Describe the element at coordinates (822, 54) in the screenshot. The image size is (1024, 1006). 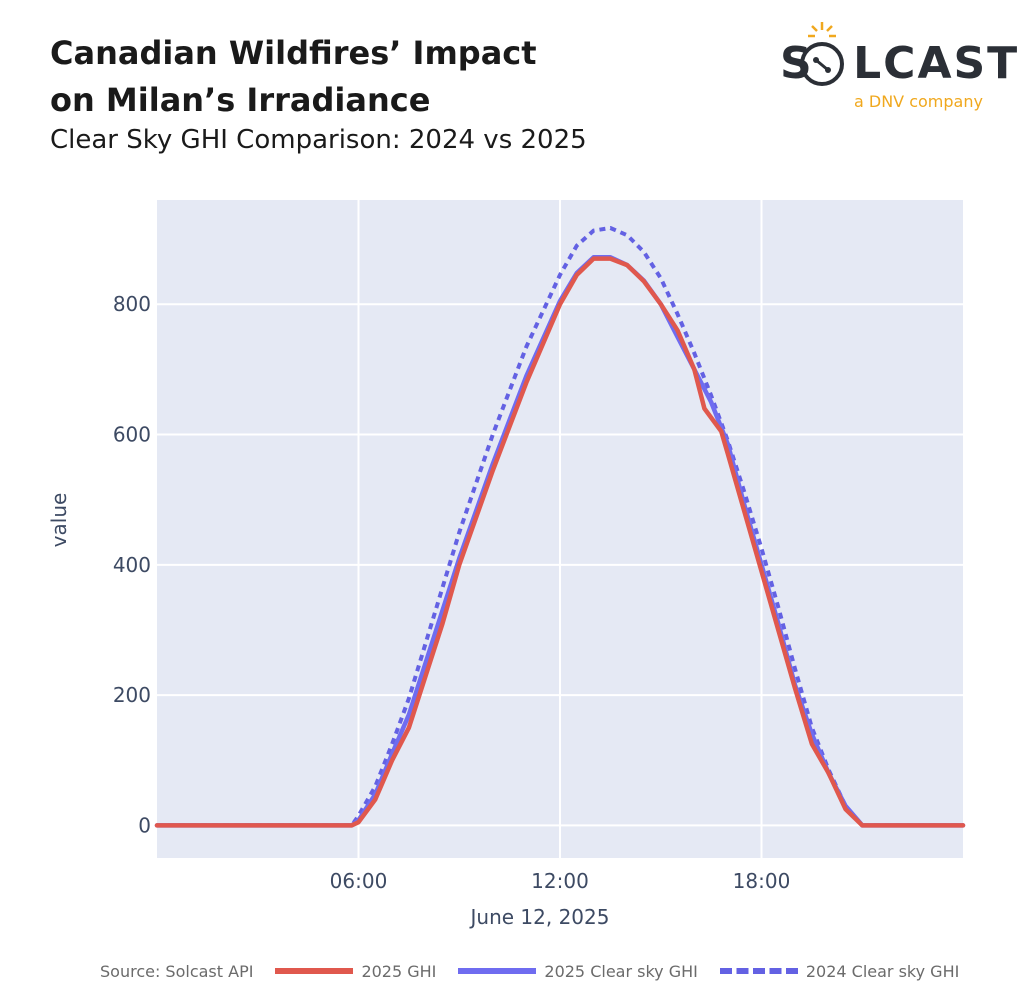
I see `sun-circuit-icon` at that location.